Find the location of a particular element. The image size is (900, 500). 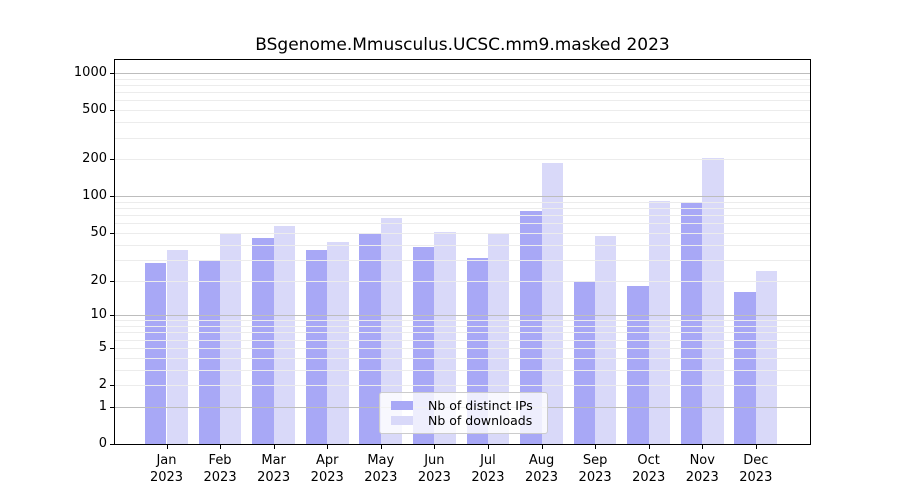

month-label: Aug is located at coordinates (541, 460).